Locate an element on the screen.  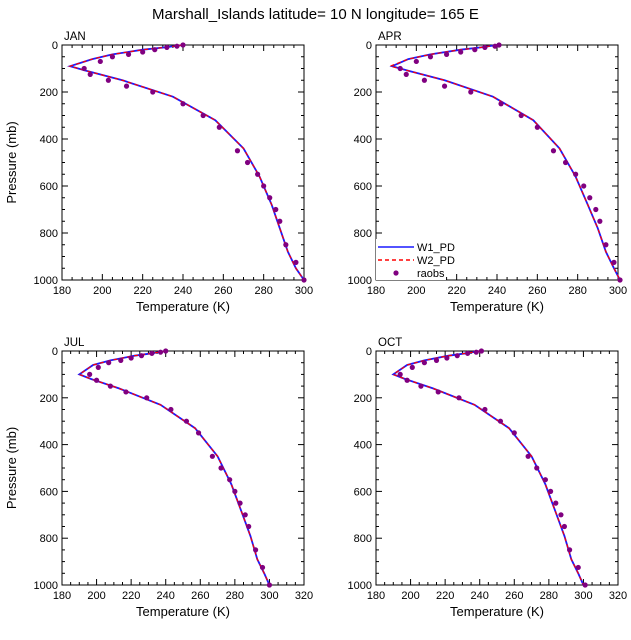
panel-label: JAN is located at coordinates (75, 37).